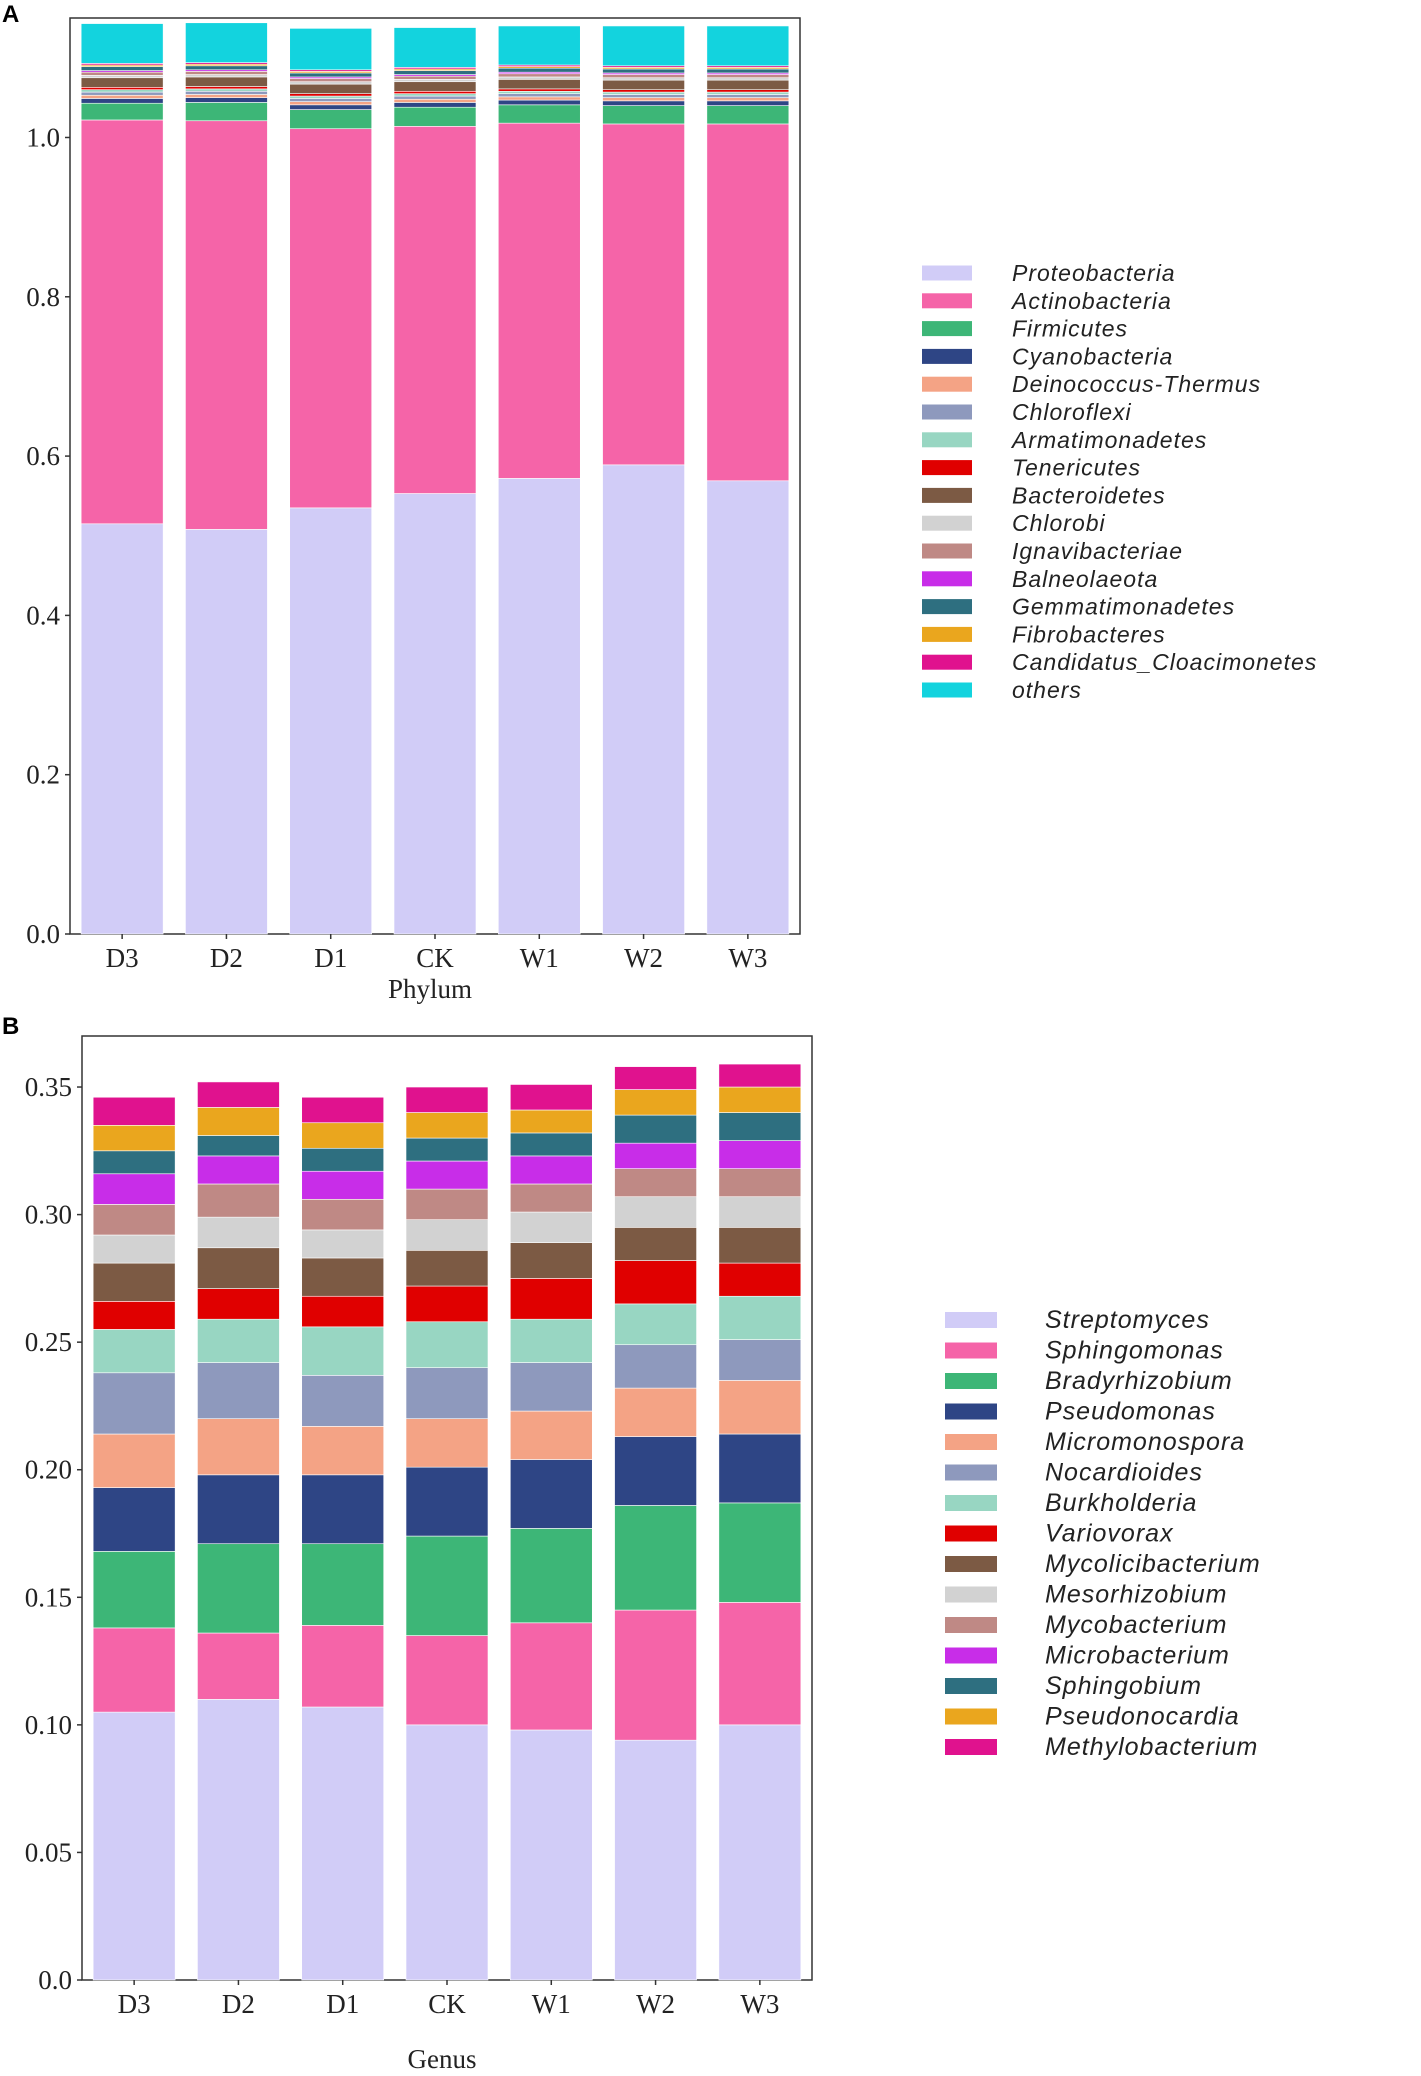 The width and height of the screenshot is (1421, 2076). What do you see at coordinates (331, 75) in the screenshot?
I see `bar-a-d1-gemmatimonadetes` at bounding box center [331, 75].